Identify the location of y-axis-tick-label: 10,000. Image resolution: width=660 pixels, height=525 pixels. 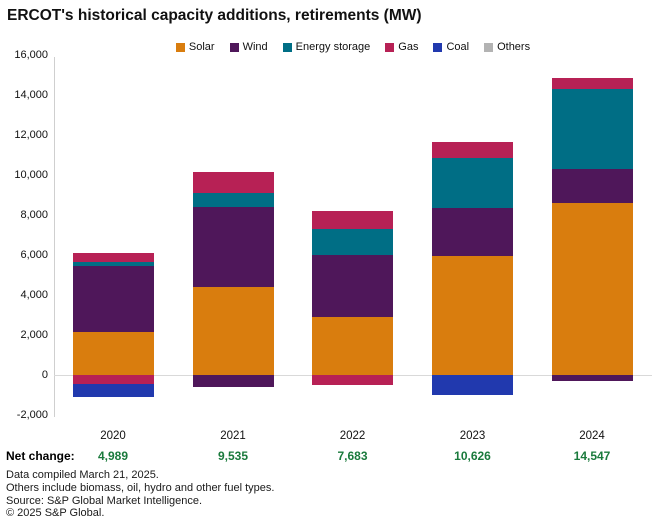
(31, 175).